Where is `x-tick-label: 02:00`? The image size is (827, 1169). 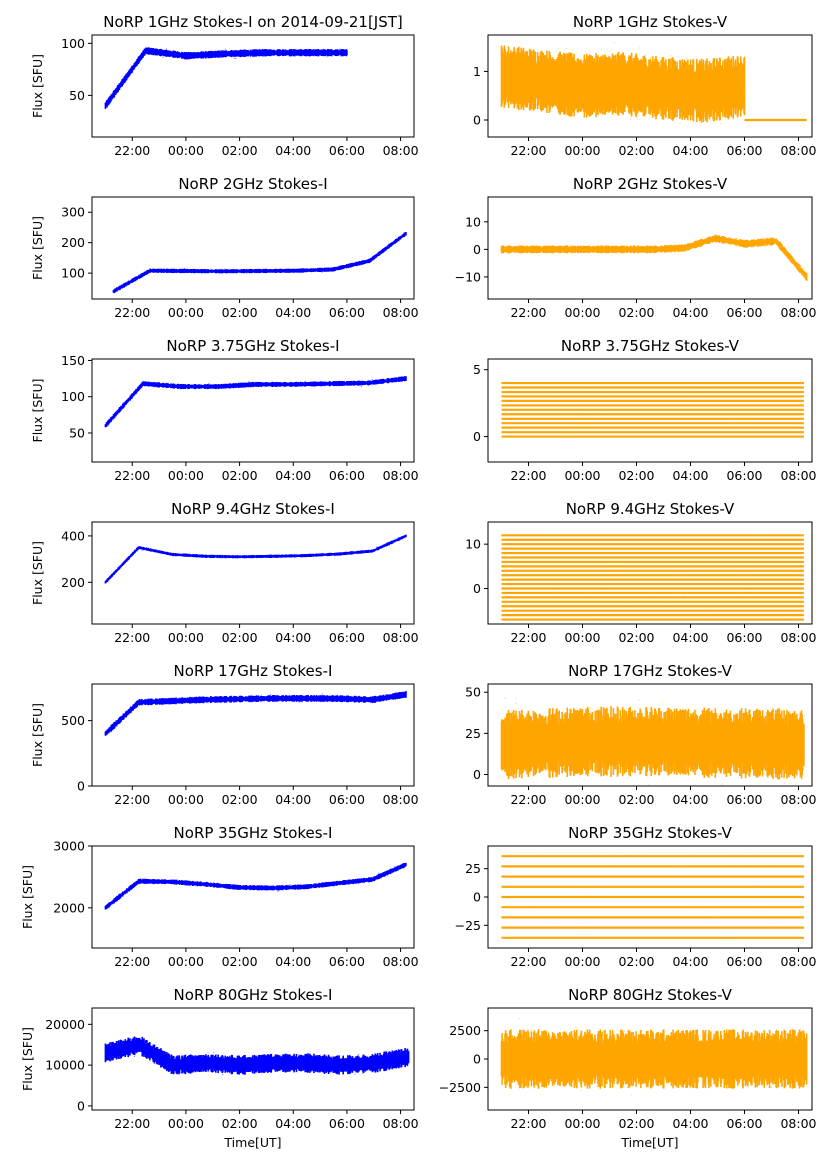 x-tick-label: 02:00 is located at coordinates (636, 312).